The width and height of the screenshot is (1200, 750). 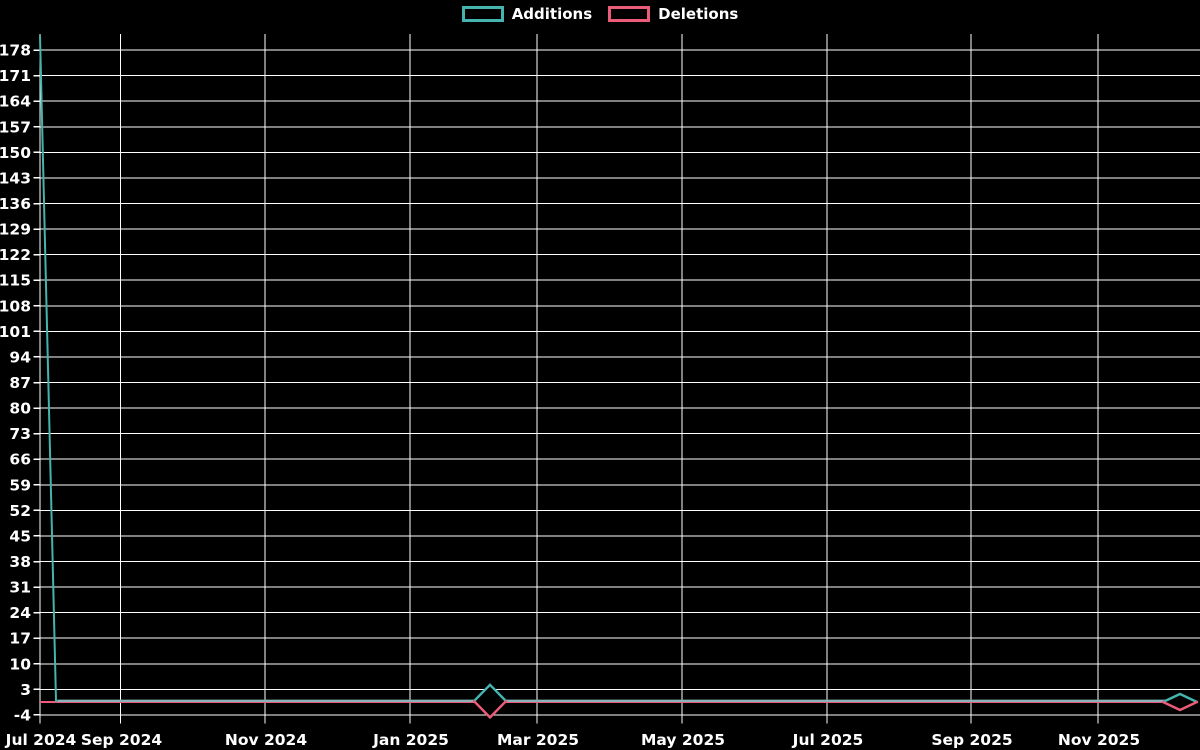 I want to click on chart-legend: Additions Deletions, so click(x=600, y=14).